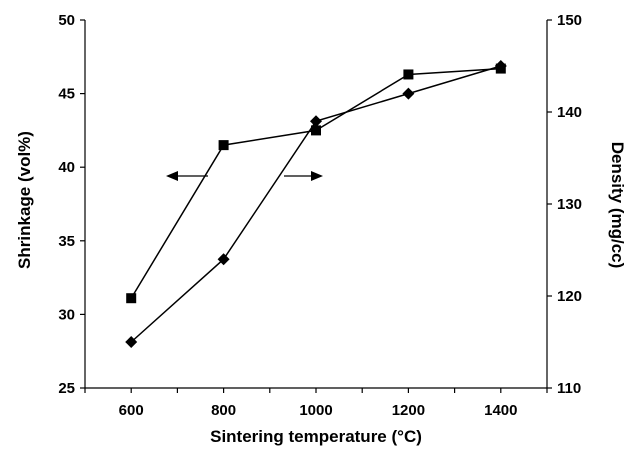  What do you see at coordinates (617, 205) in the screenshot?
I see `right-y-axis-title: Density (mg/cc)` at bounding box center [617, 205].